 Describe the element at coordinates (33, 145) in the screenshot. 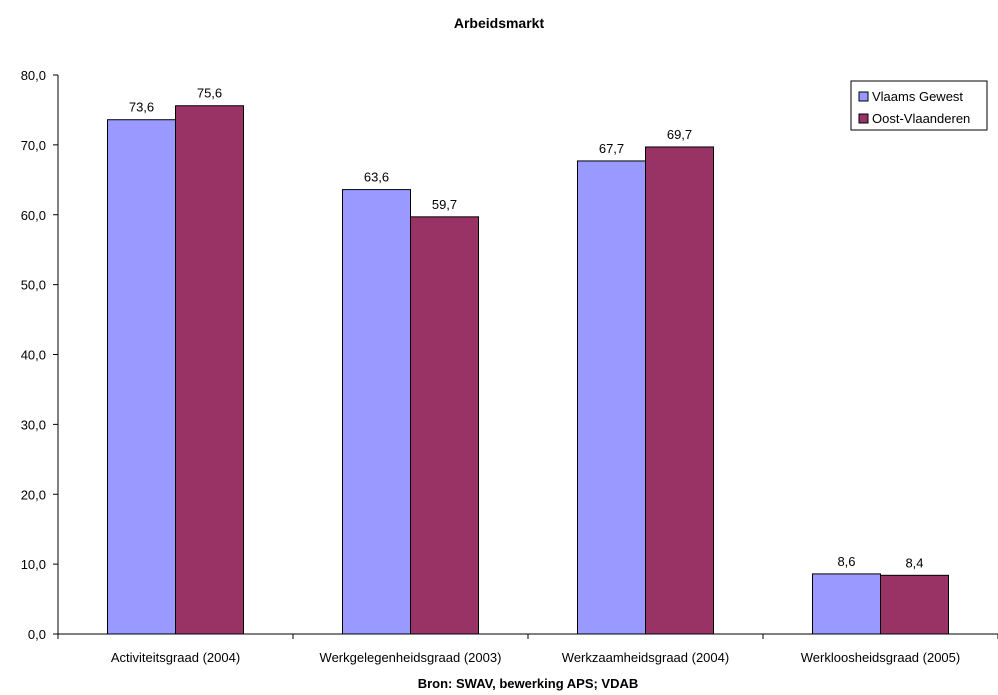

I see `y-tick-label: 70,0` at that location.